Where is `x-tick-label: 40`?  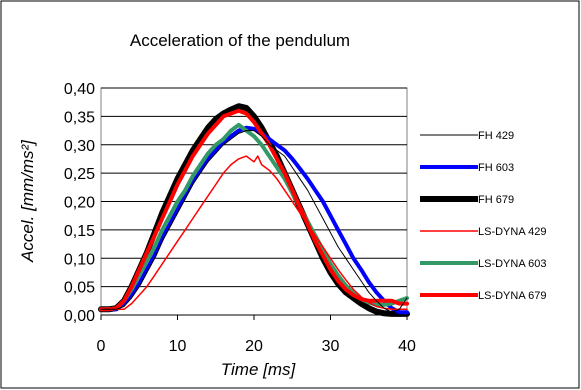 x-tick-label: 40 is located at coordinates (407, 346).